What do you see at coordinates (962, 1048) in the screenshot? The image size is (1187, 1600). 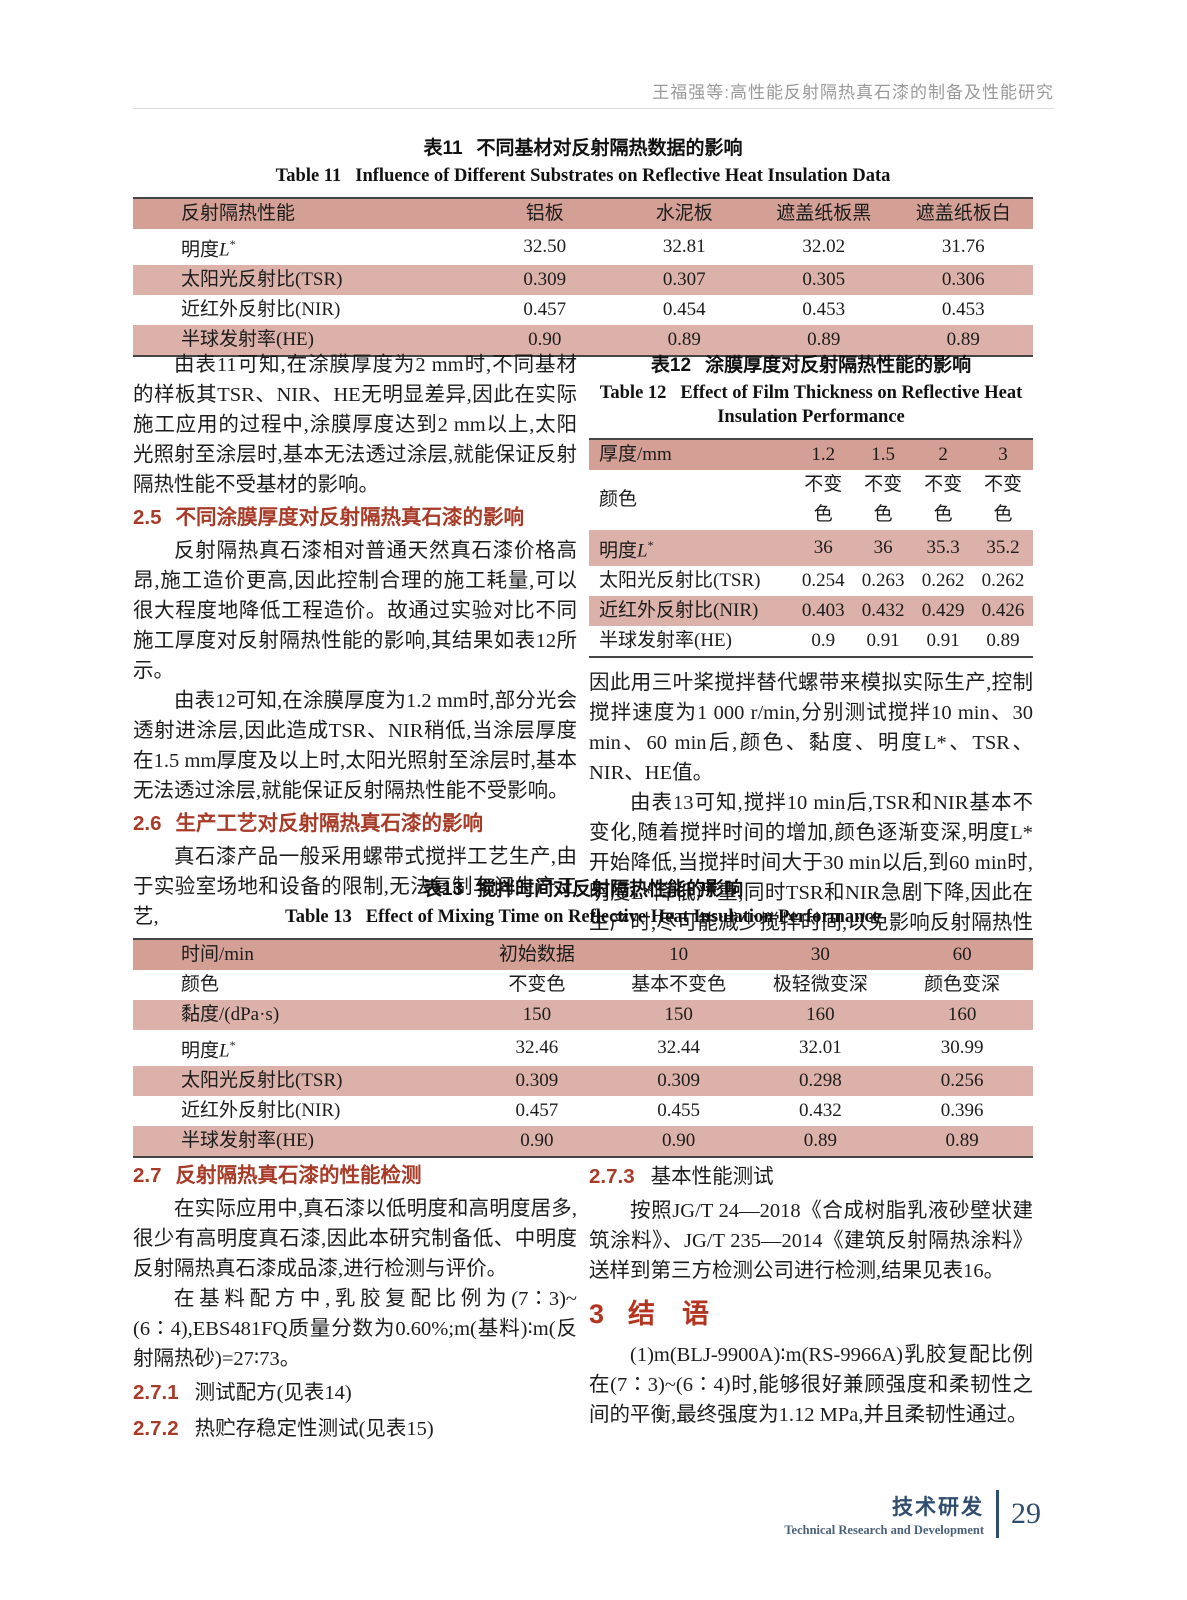 I see `table-cell: 30.99` at bounding box center [962, 1048].